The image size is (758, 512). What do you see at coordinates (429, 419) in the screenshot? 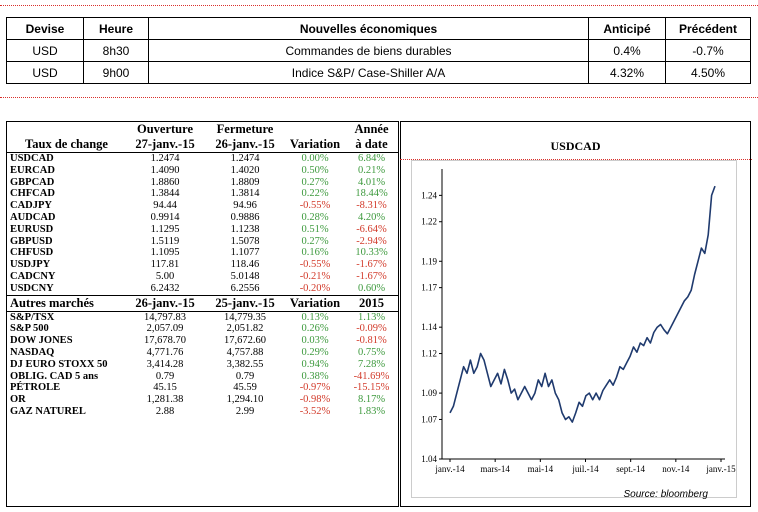
I see `y-tick-label: 1.07` at bounding box center [429, 419].